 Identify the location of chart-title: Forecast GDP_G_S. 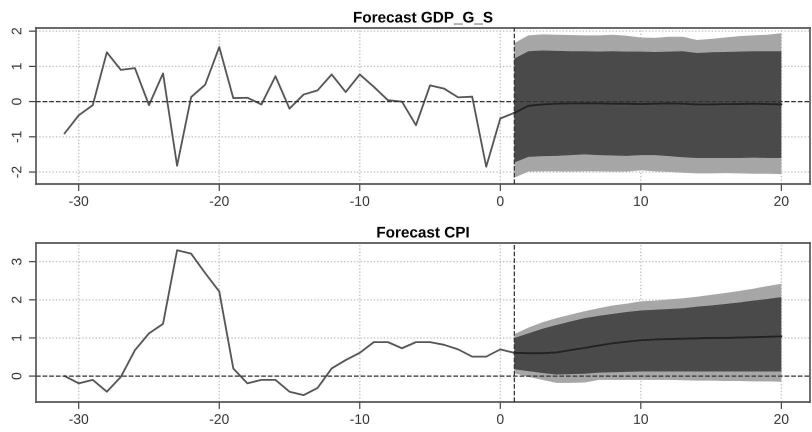
(423, 18).